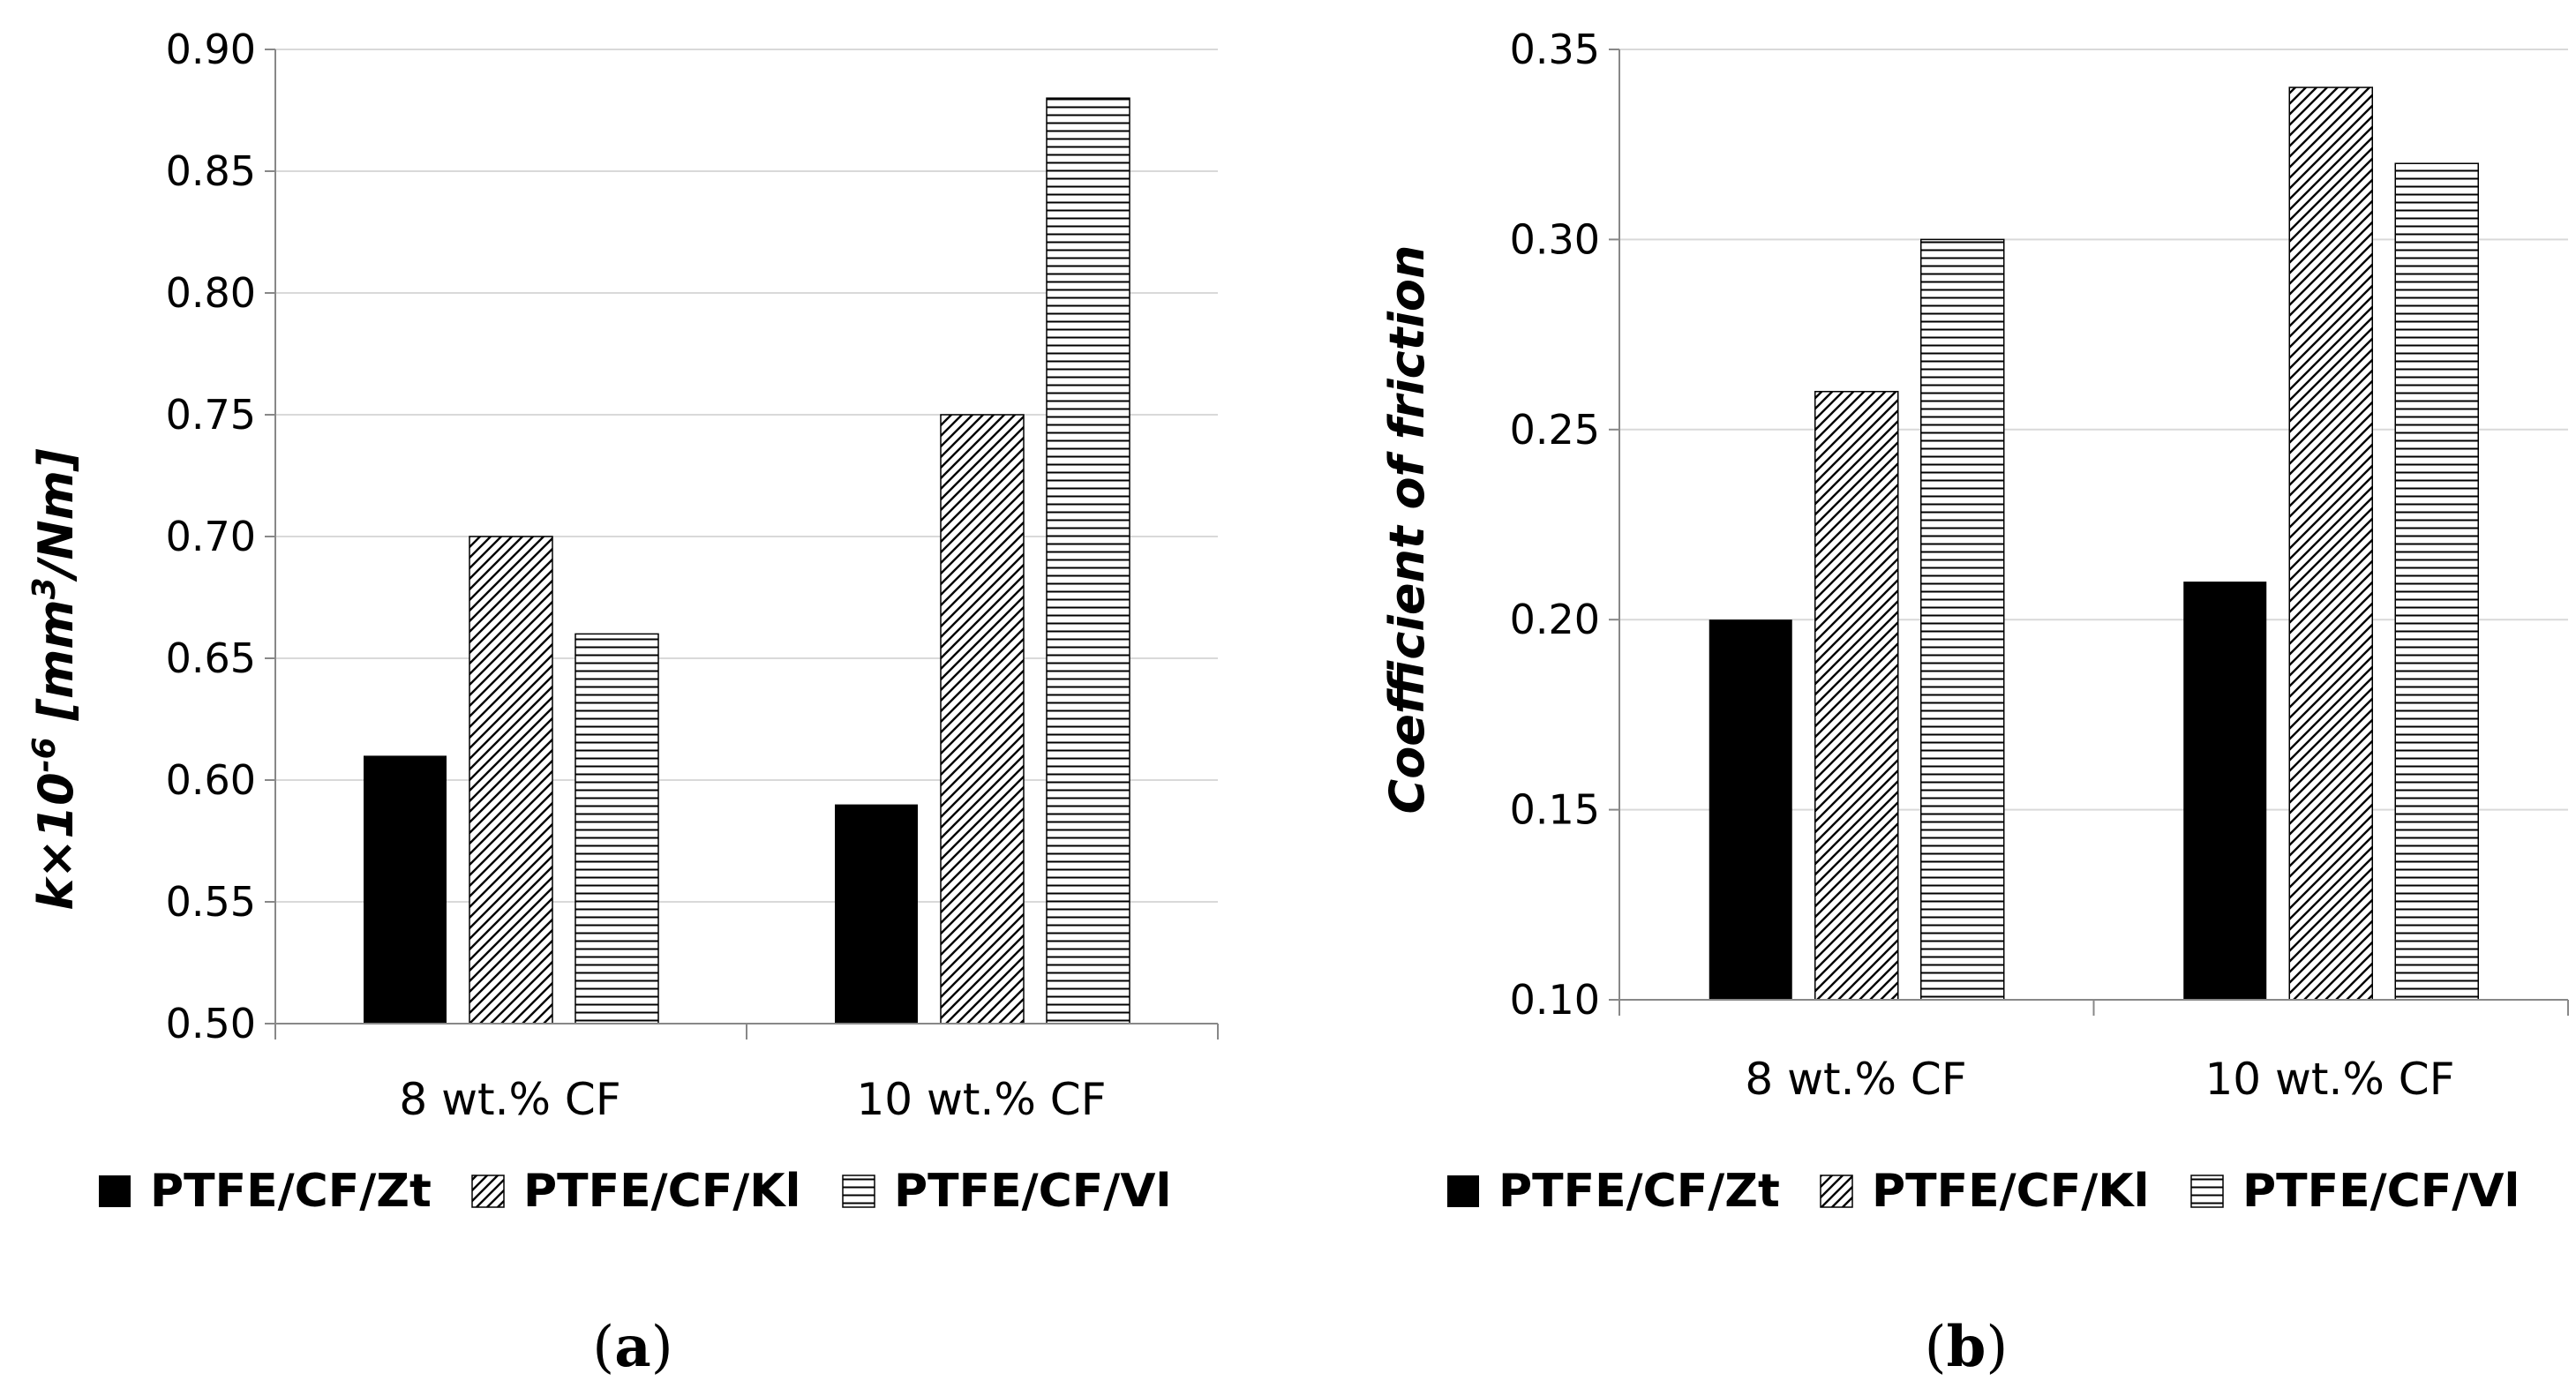 The image size is (2576, 1396). What do you see at coordinates (1555, 1000) in the screenshot?
I see `y-tick-label: 0.10` at bounding box center [1555, 1000].